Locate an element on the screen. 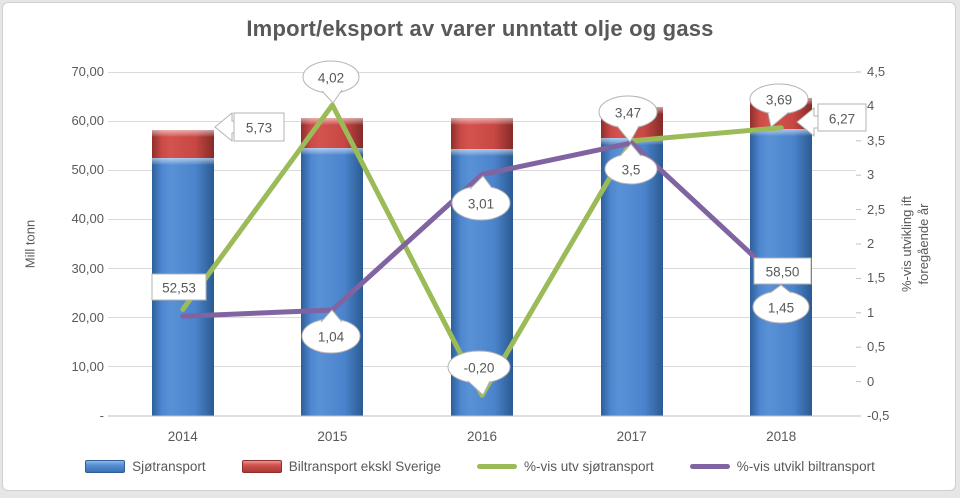 The width and height of the screenshot is (960, 498). red-bar-swatch-icon is located at coordinates (261, 466).